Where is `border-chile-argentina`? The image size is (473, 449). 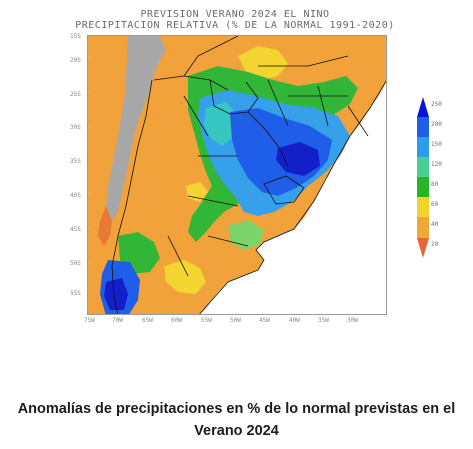
border-chile-argentina is located at coordinates (132, 196).